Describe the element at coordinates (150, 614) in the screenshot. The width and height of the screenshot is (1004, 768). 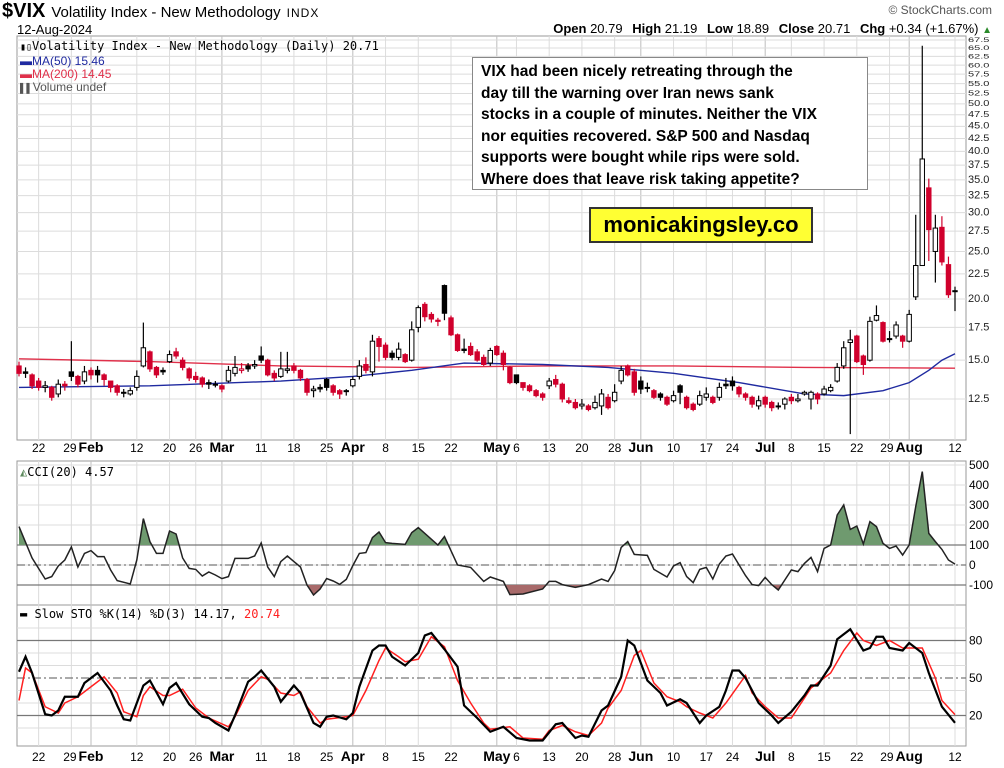
I see `sto-legend: ▬ Slow STO %K(14) %D(3) 14.17, 20.74` at that location.